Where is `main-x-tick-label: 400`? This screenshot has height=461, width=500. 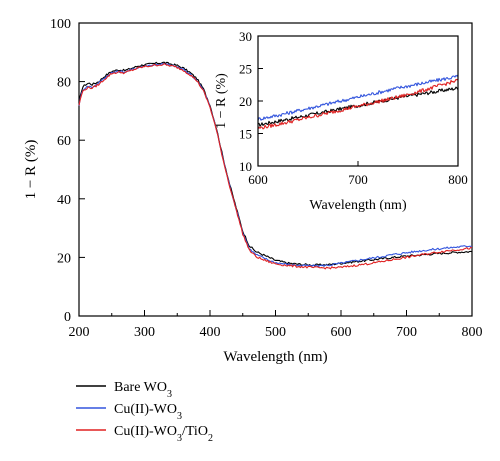
main-x-tick-label: 400 is located at coordinates (210, 332).